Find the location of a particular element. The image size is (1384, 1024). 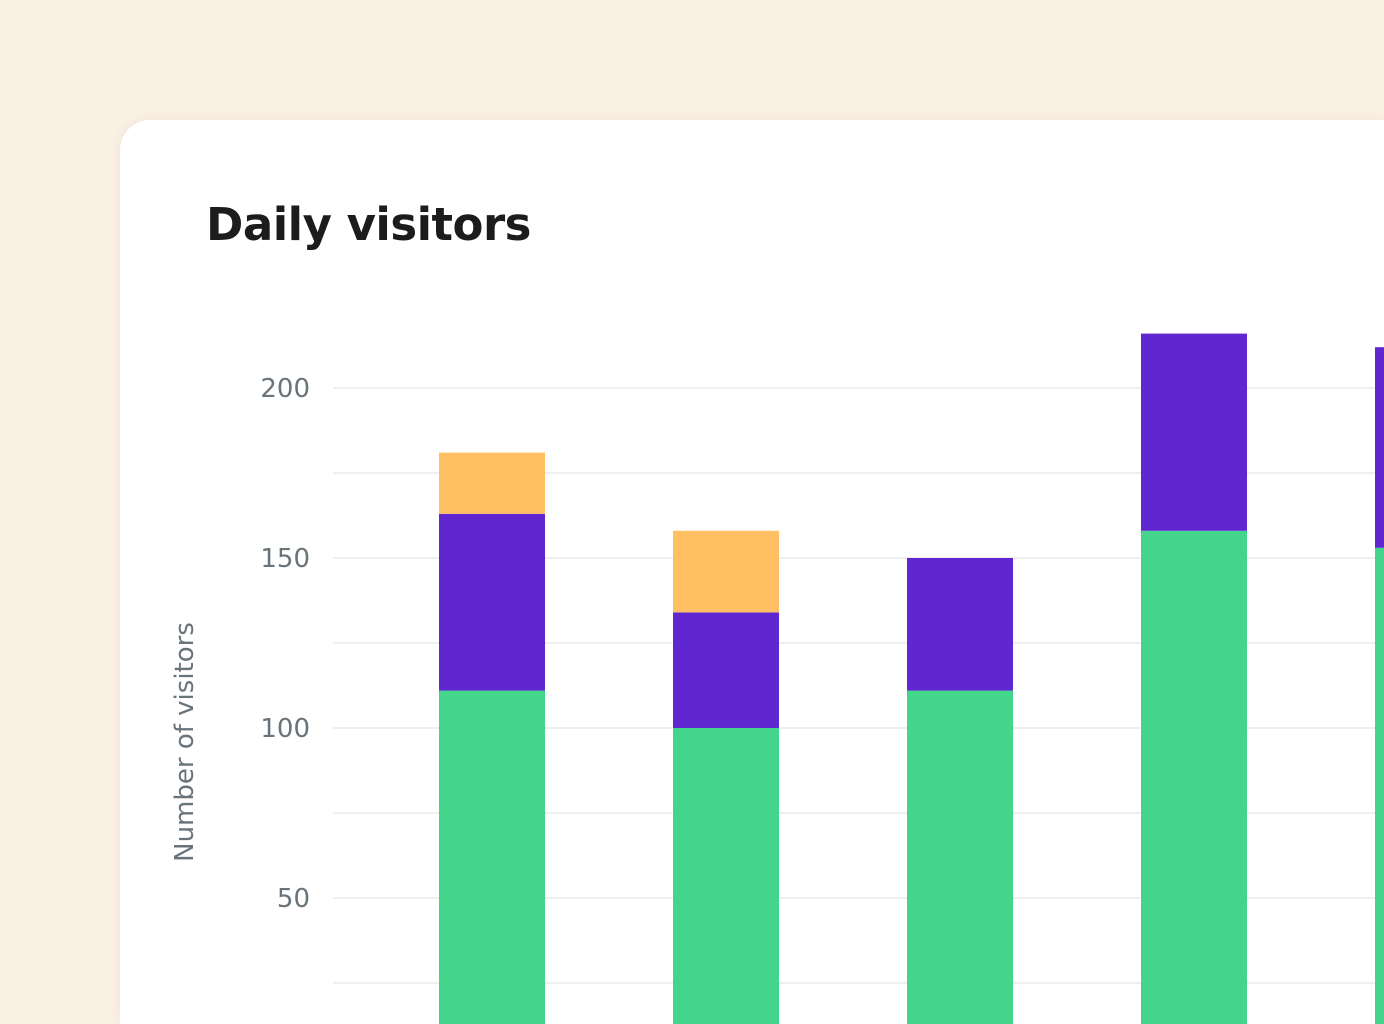

chart-title: Daily visitors is located at coordinates (368, 224).